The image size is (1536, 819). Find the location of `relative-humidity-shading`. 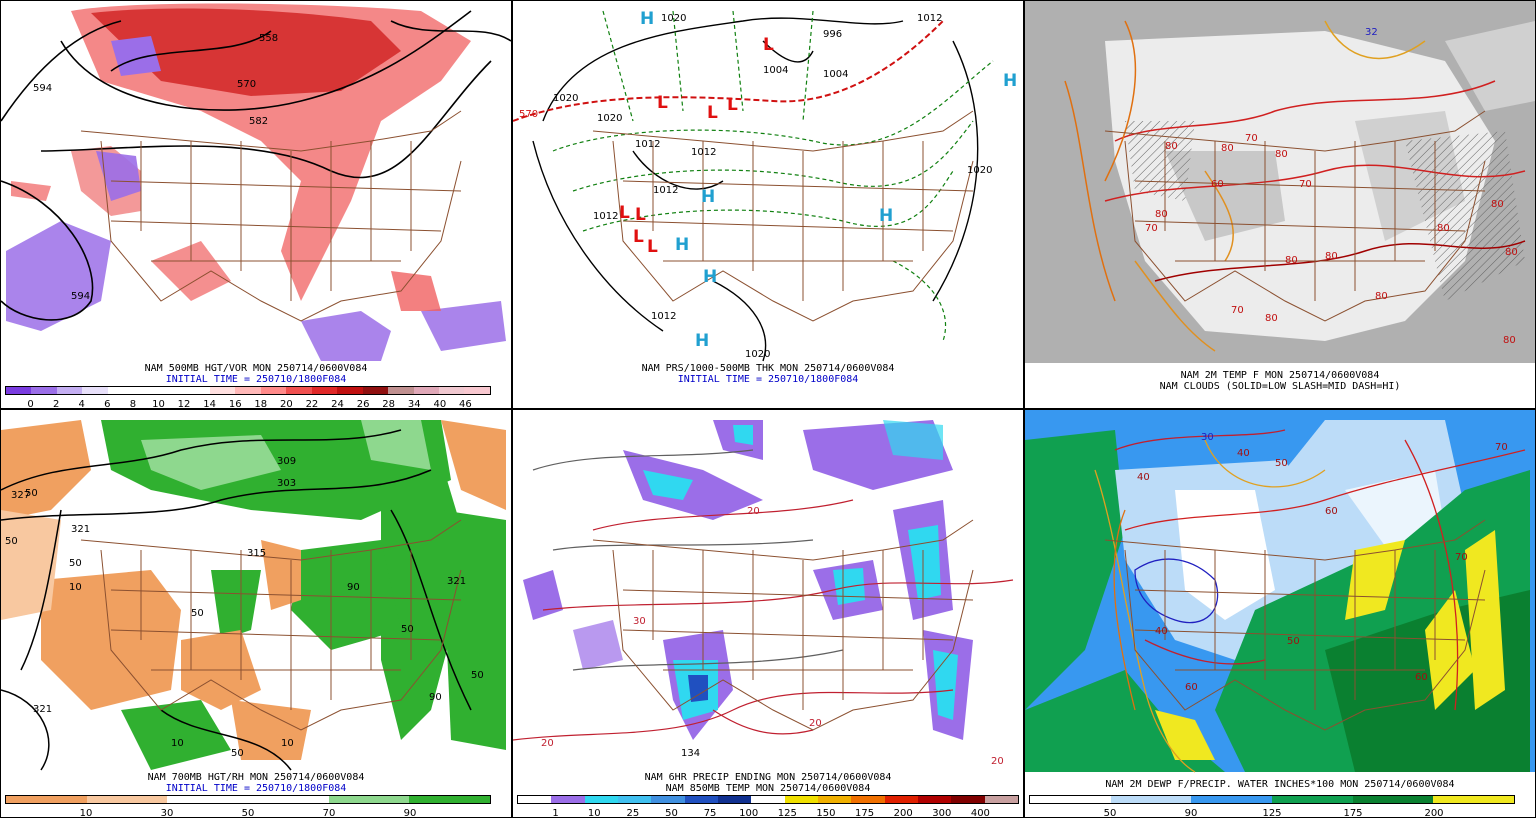

relative-humidity-shading is located at coordinates (253, 595).